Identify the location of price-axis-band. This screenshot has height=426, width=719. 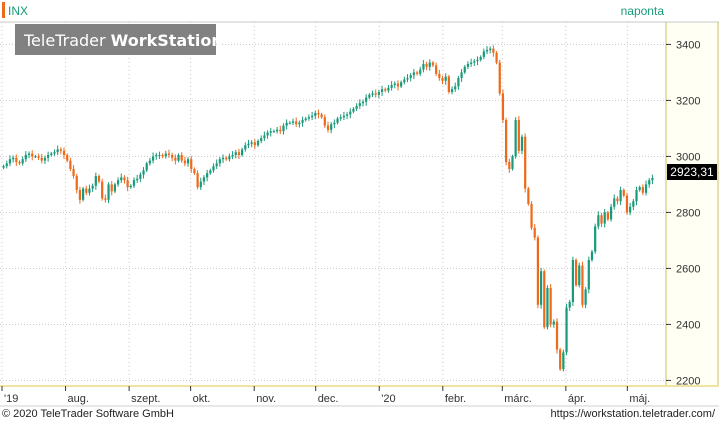
(692, 204).